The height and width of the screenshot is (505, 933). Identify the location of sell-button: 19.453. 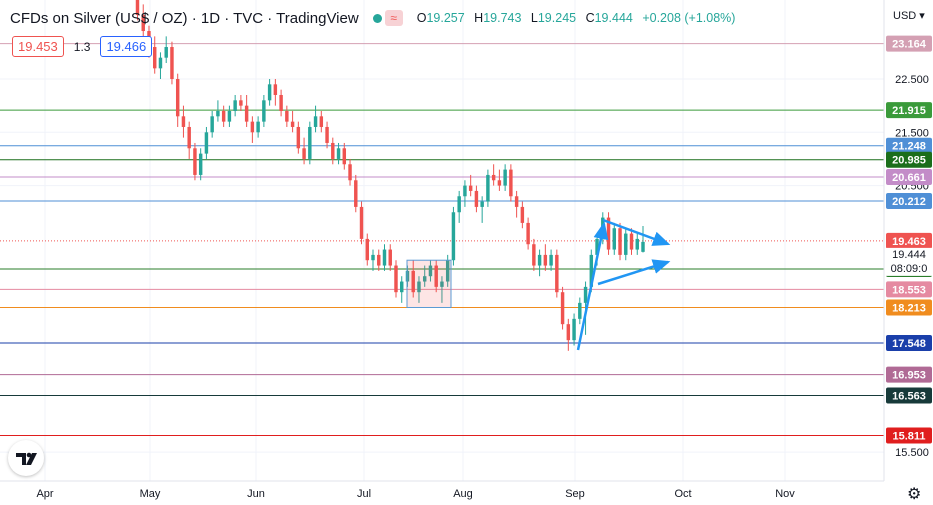
(38, 46).